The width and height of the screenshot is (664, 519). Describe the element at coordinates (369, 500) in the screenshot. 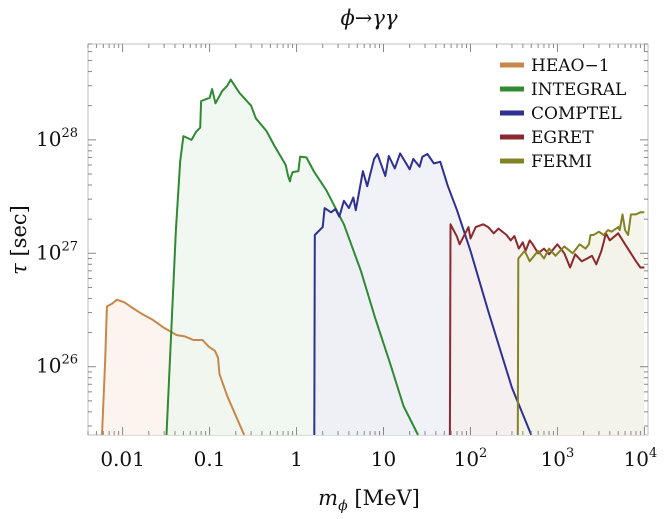

I see `x-axis-title: mϕ [MeV]` at that location.